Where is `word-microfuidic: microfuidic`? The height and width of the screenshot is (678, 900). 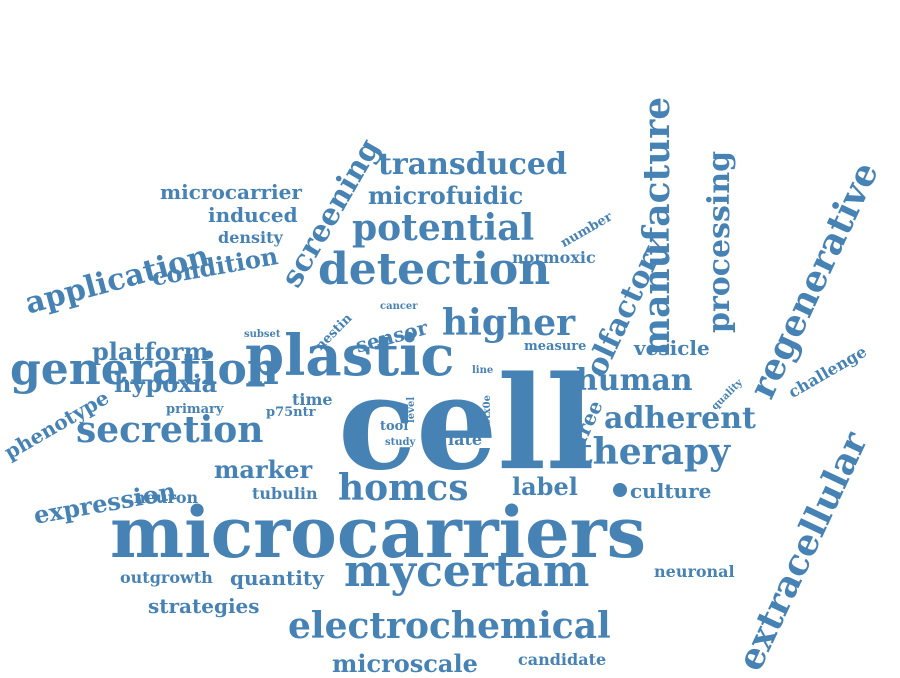 word-microfuidic: microfuidic is located at coordinates (446, 195).